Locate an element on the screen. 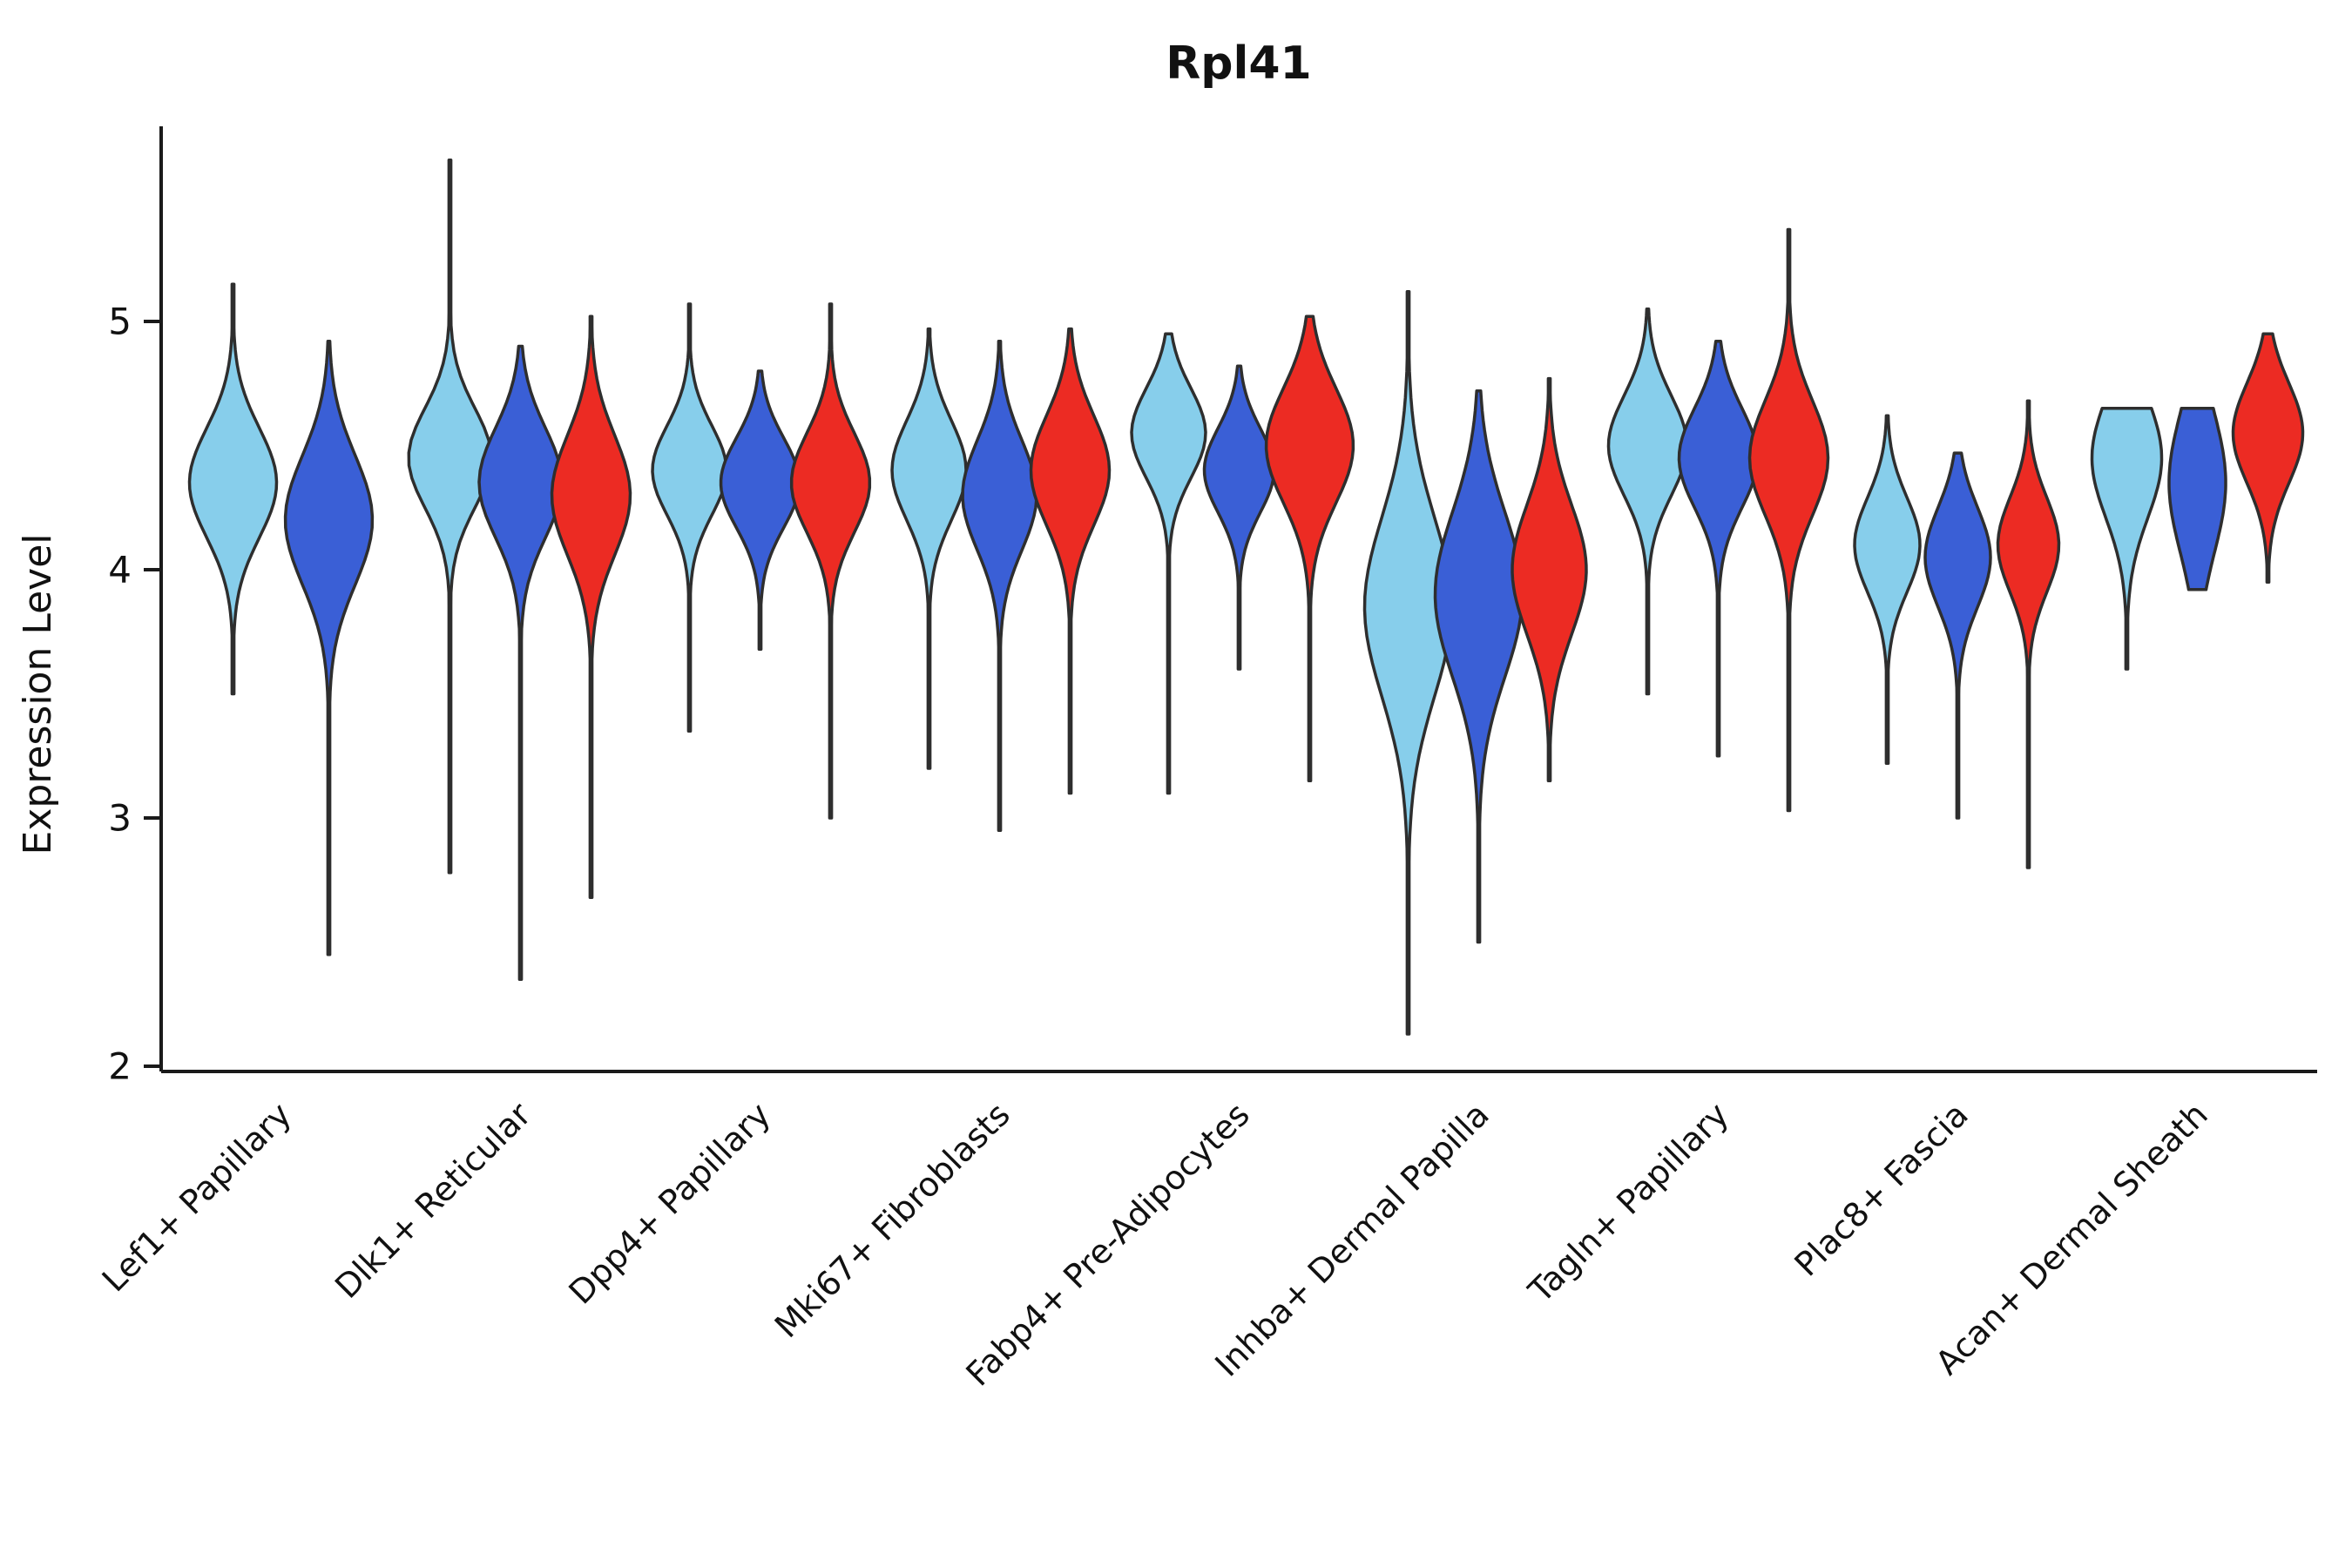  x-tick-label: Dlk1+ Reticular is located at coordinates (433, 1201).